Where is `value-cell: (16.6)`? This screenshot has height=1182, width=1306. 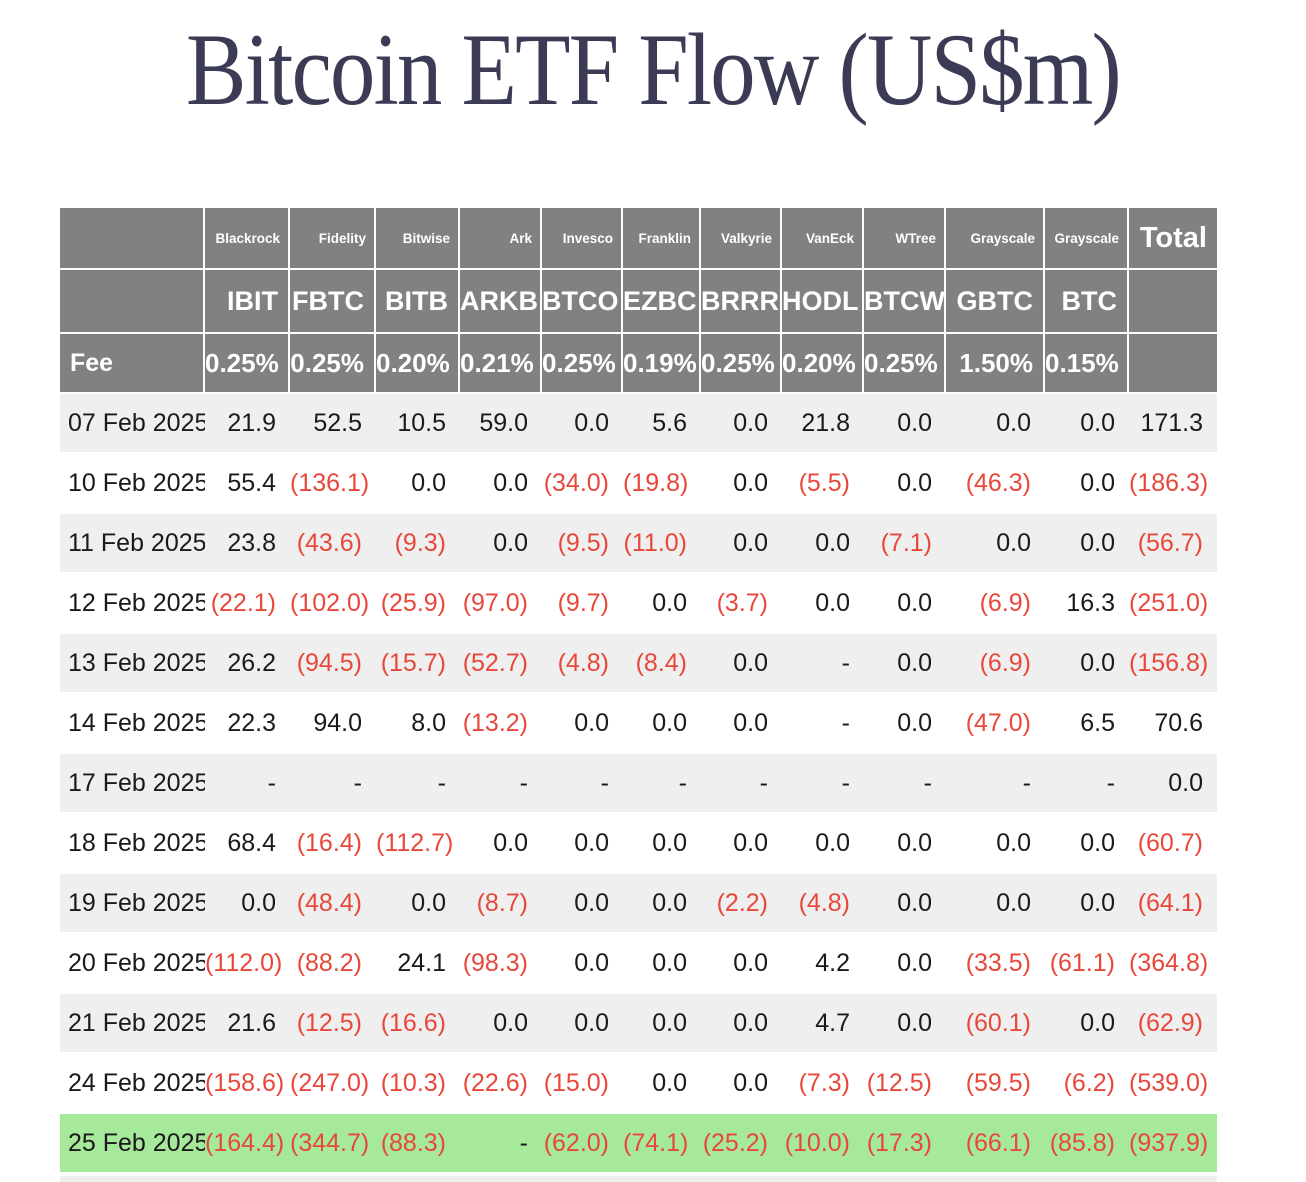
value-cell: (16.6) is located at coordinates (418, 1024).